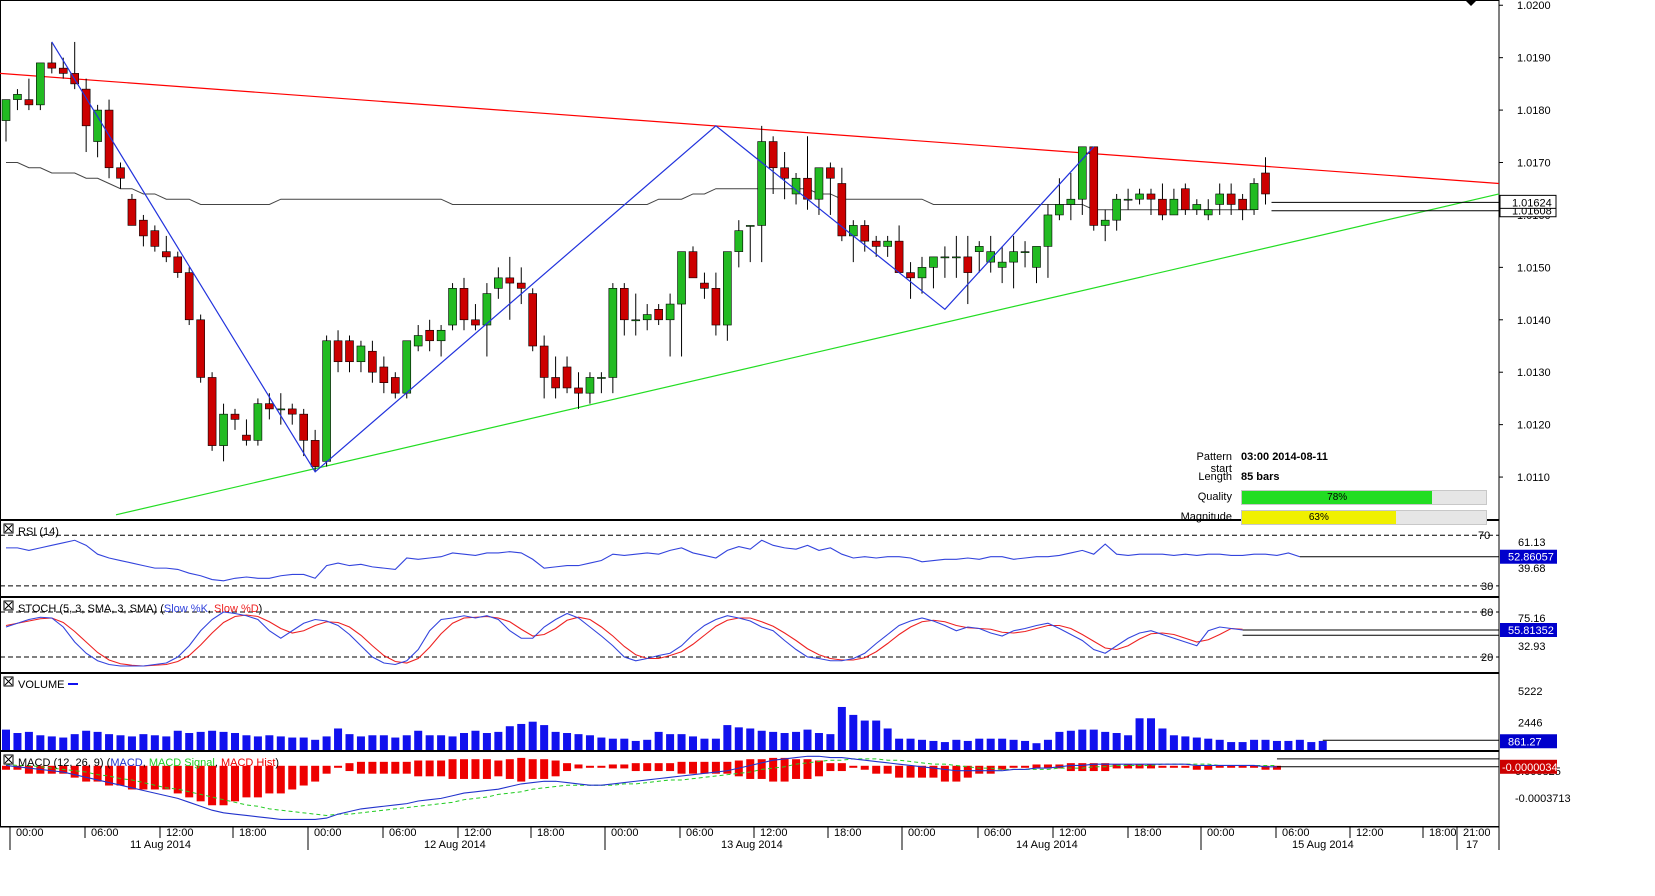 This screenshot has width=1655, height=896. I want to click on volume-axis-label: 5222, so click(1530, 692).